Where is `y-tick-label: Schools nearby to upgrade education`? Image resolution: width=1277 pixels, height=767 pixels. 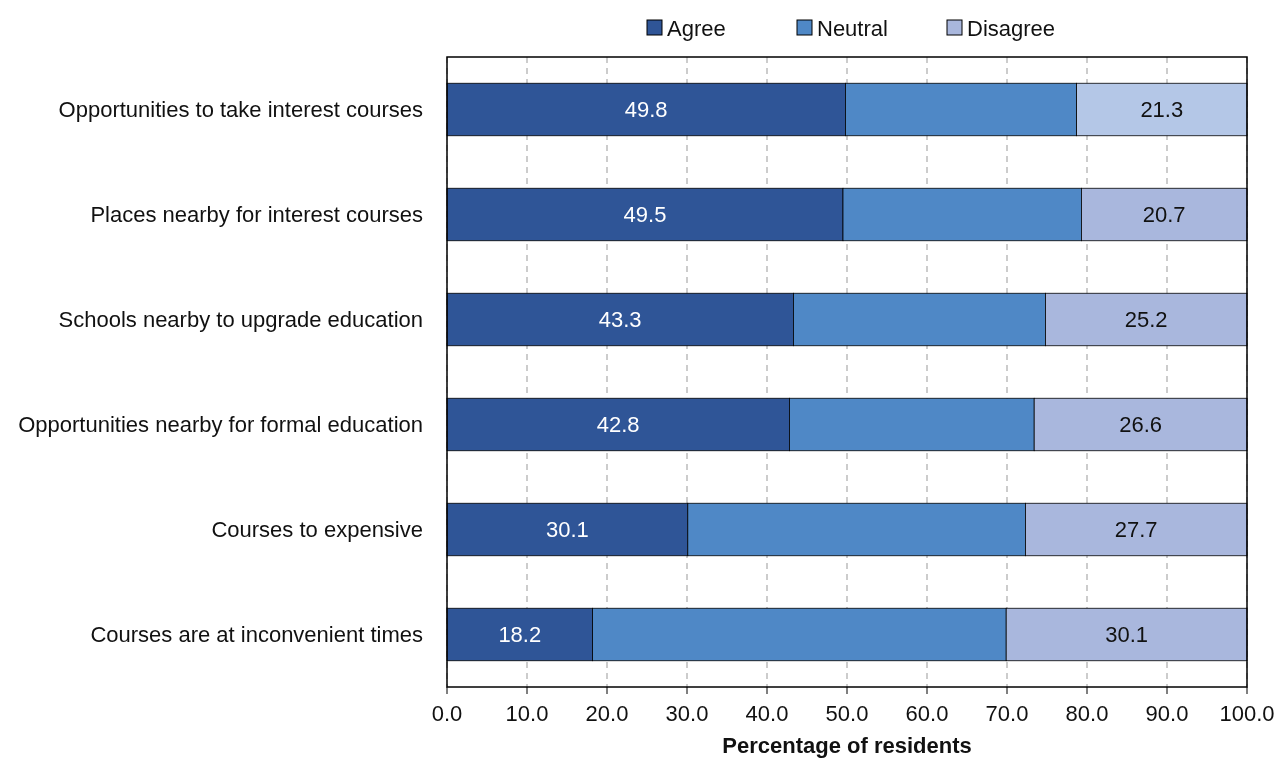
y-tick-label: Schools nearby to upgrade education is located at coordinates (240, 320).